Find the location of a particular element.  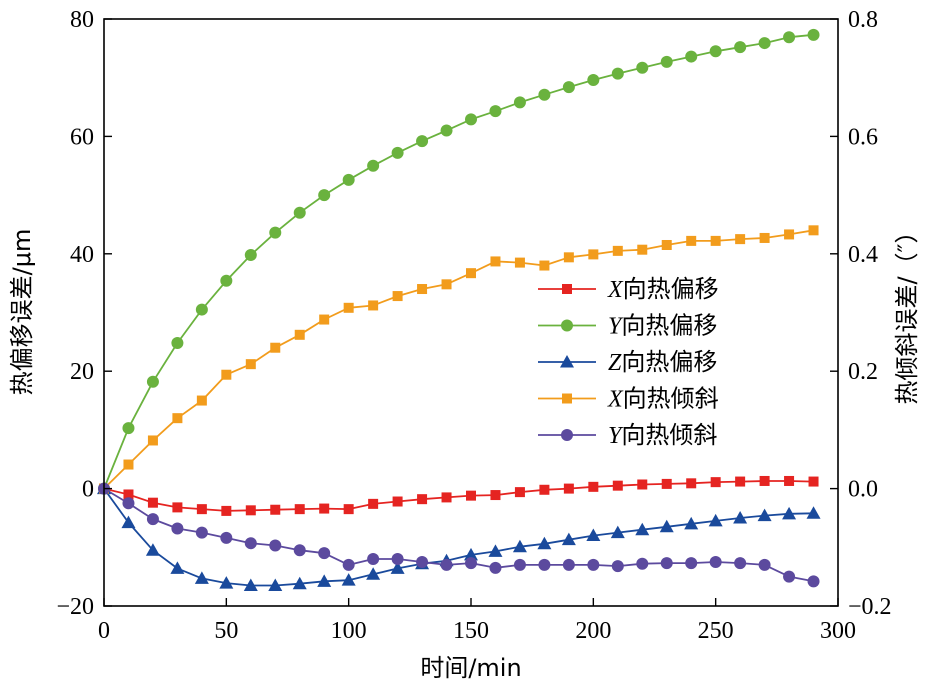

x-tick-label: 100 is located at coordinates (349, 631).